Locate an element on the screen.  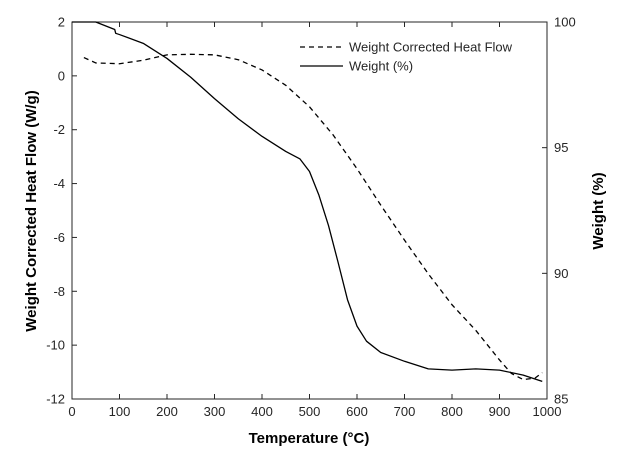
right-y-axis-ticks: 100 95 90 85 is located at coordinates (559, 211).